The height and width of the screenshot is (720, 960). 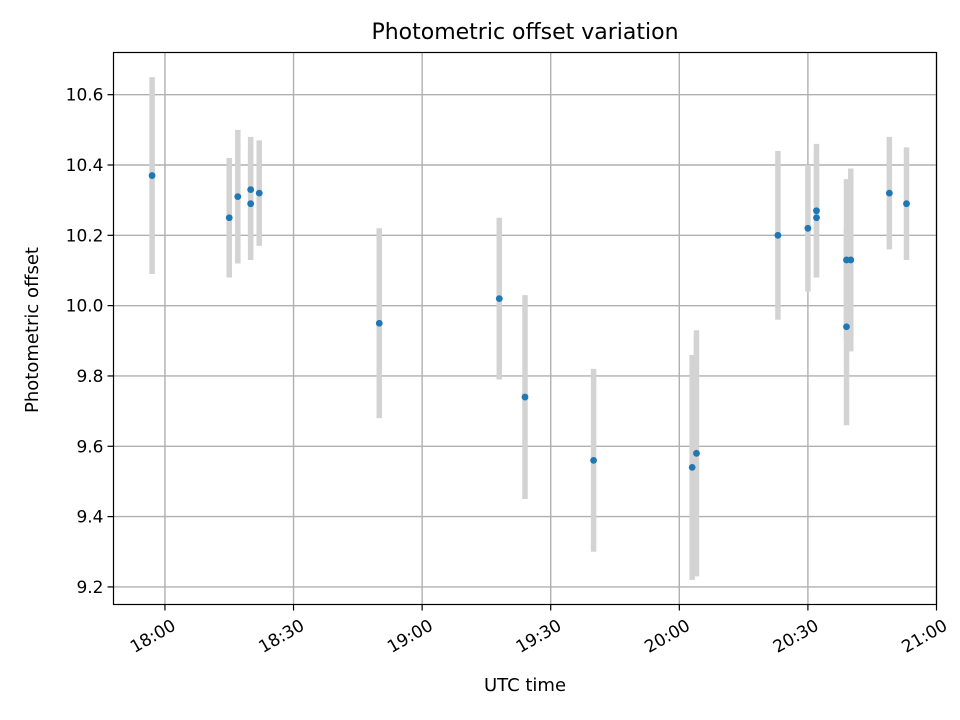 What do you see at coordinates (796, 637) in the screenshot?
I see `x-tick-label: 20:30` at bounding box center [796, 637].